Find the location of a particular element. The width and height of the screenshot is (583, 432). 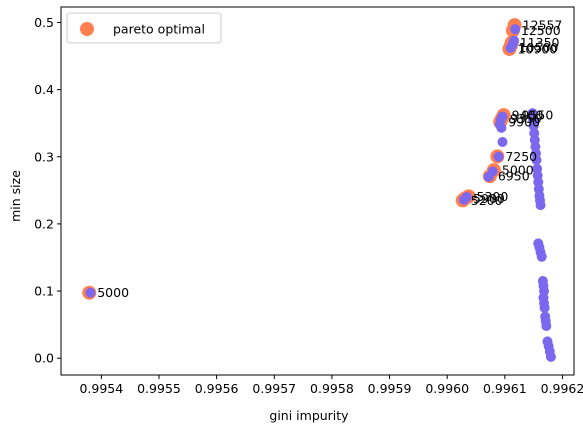

y-tick-label: 0.3 is located at coordinates (44, 156).